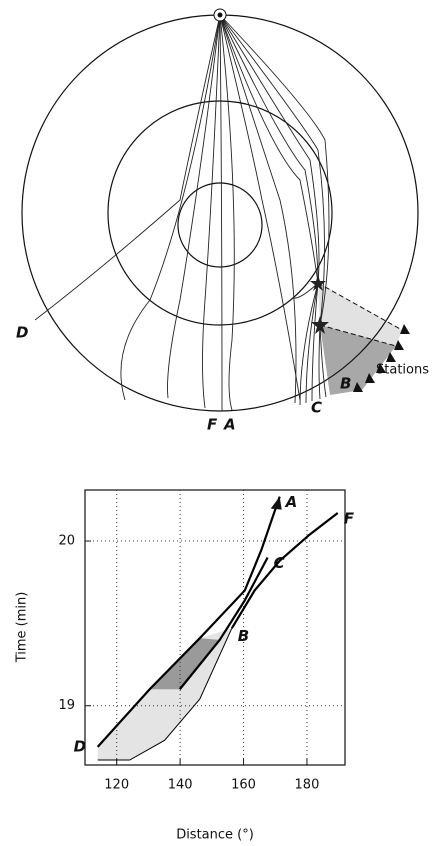 The width and height of the screenshot is (440, 846). What do you see at coordinates (291, 502) in the screenshot?
I see `curve-label: A` at bounding box center [291, 502].